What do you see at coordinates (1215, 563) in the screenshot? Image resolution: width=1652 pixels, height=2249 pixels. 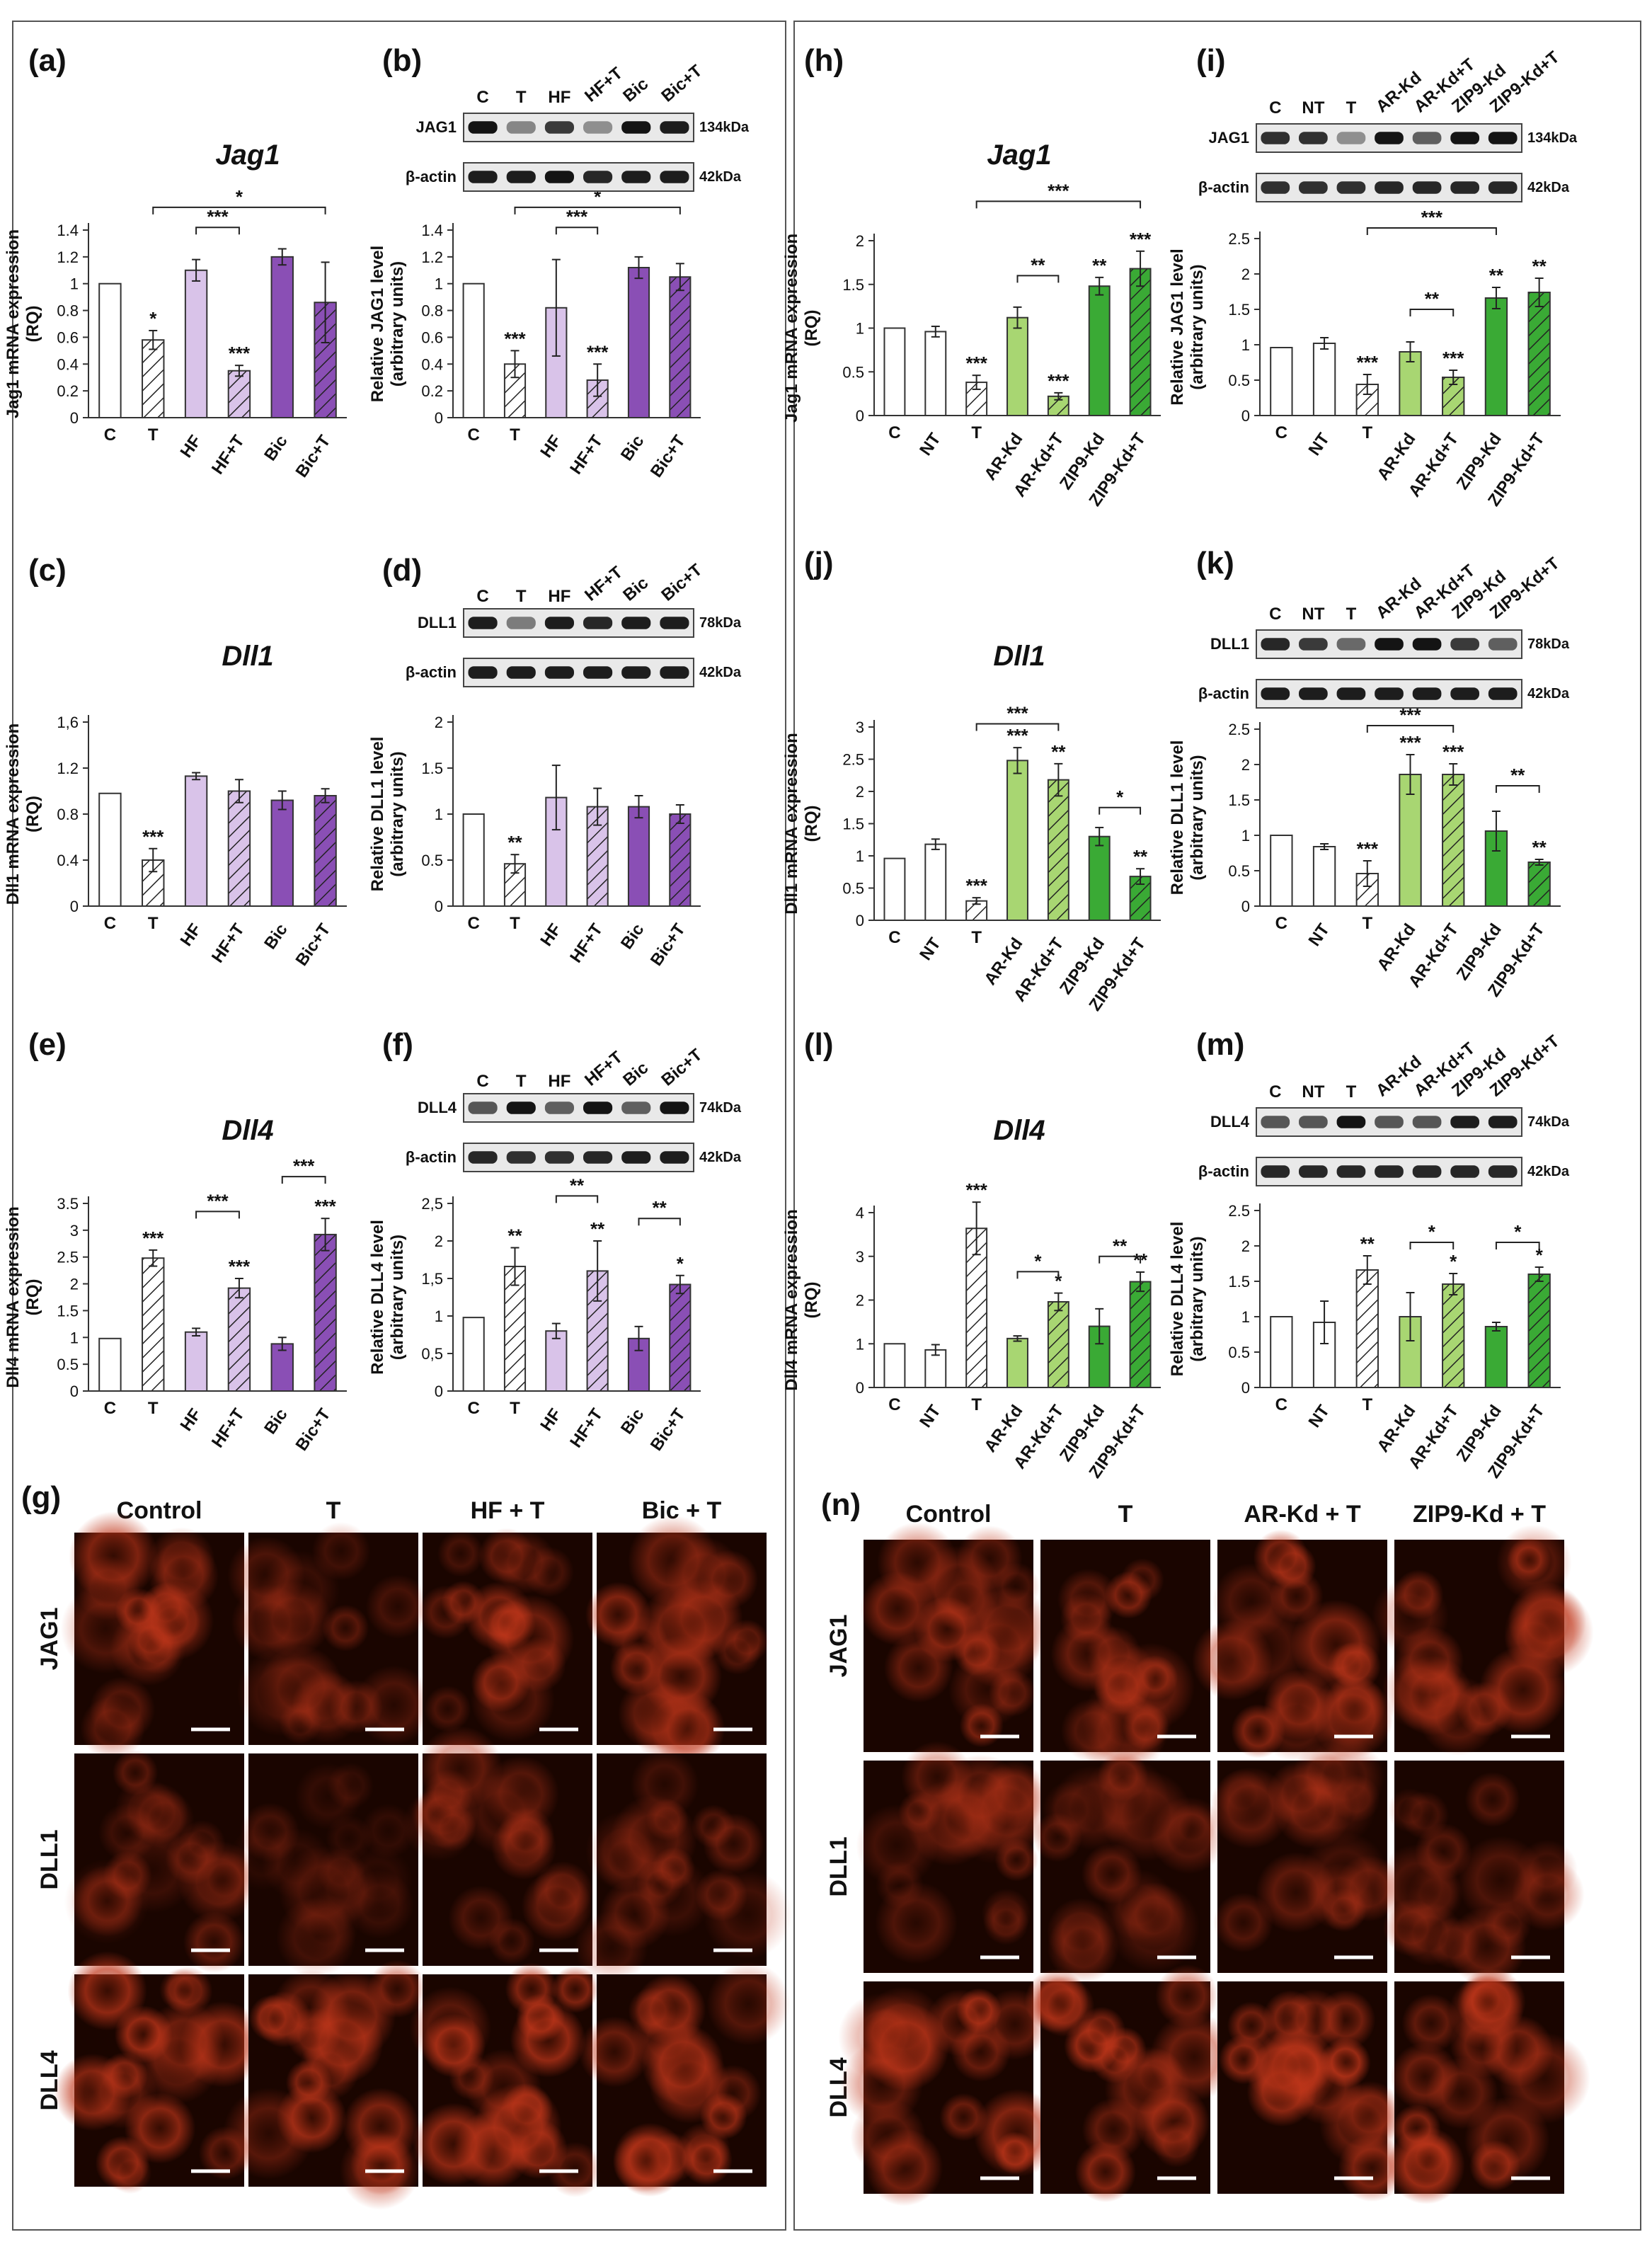 I see `panel-label-k: (k)` at bounding box center [1215, 563].